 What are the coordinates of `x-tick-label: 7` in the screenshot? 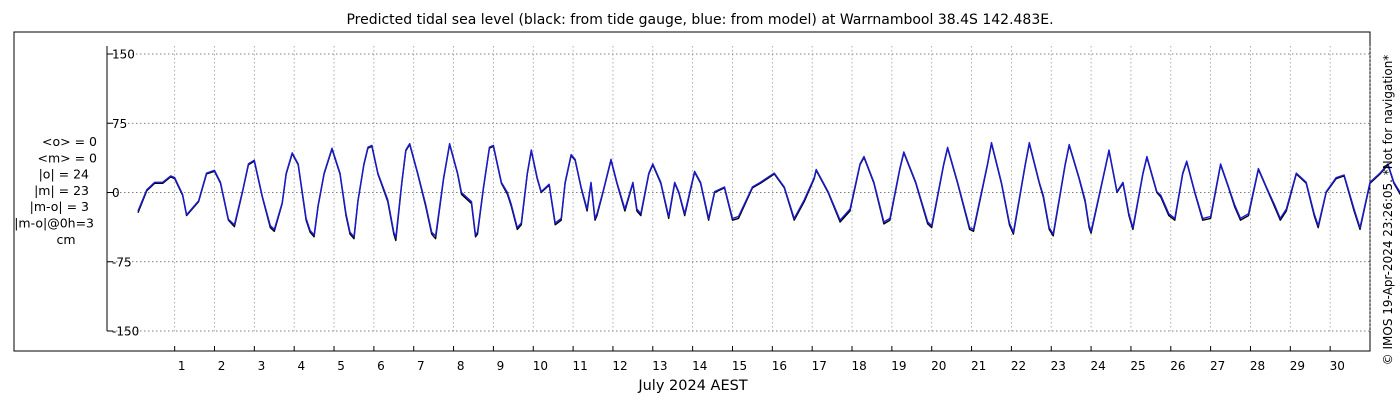 It's located at (421, 366).